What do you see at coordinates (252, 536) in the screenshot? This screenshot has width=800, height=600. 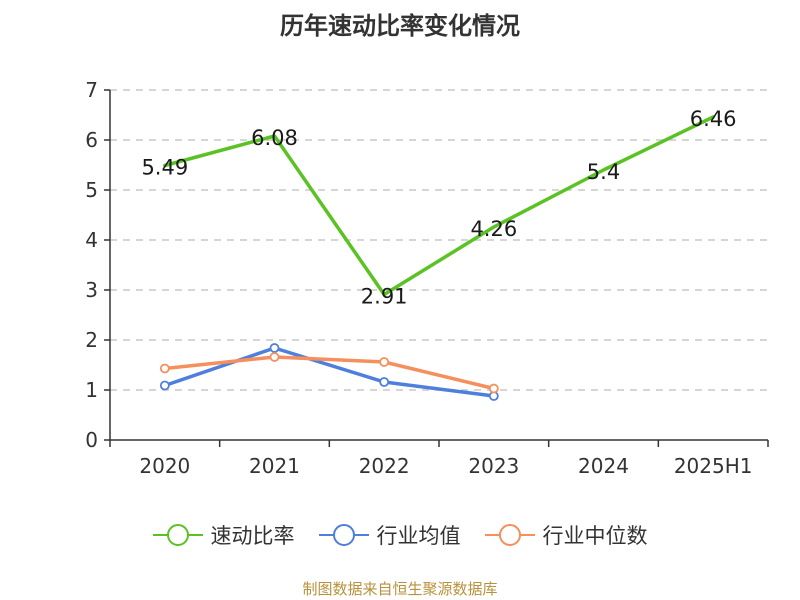 I see `legend-label-quick-ratio: 速动比率` at bounding box center [252, 536].